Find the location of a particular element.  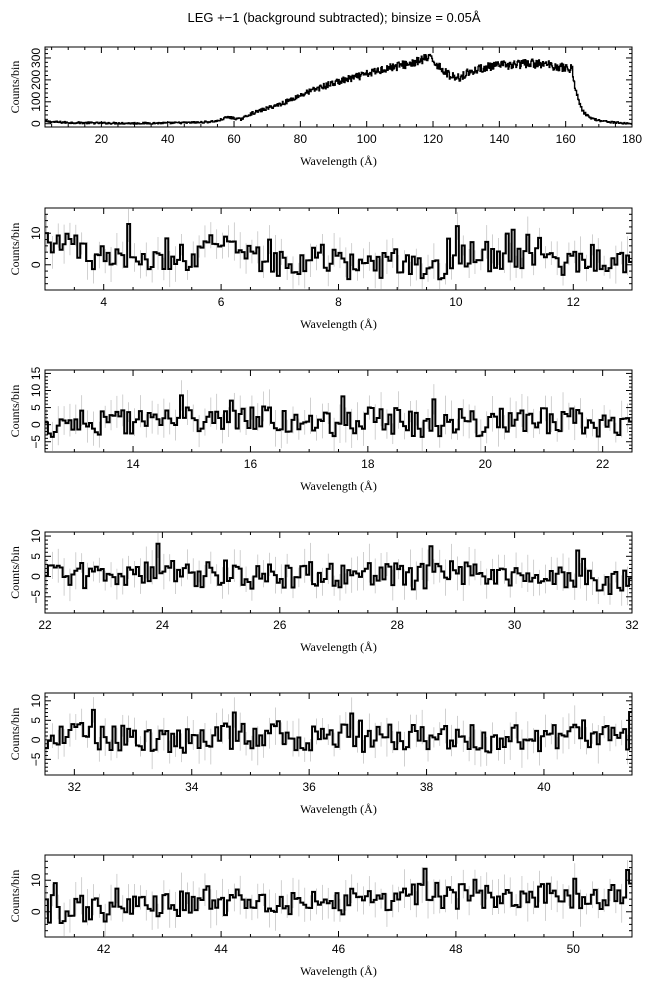

x-tick-label: 8 is located at coordinates (338, 302).